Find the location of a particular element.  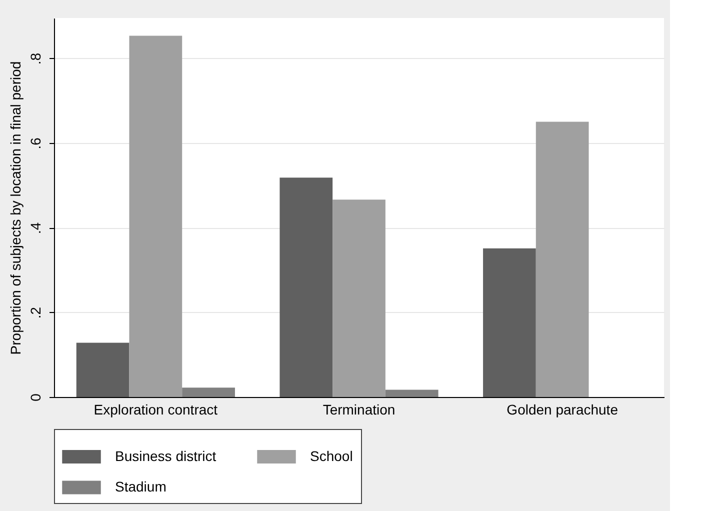

legend-label: School is located at coordinates (331, 456).